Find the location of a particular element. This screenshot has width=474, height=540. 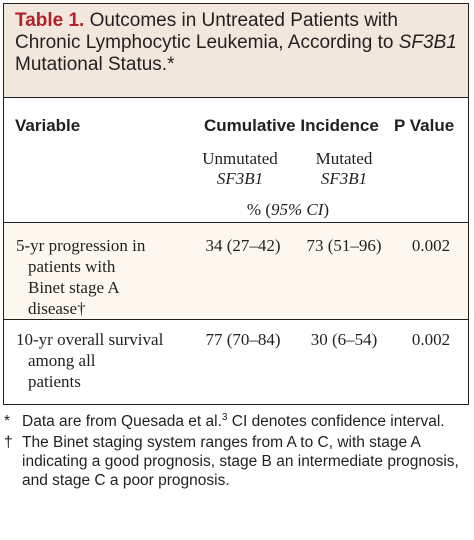

row2-variable-line: 10-yr overall survival is located at coordinates (90, 339).